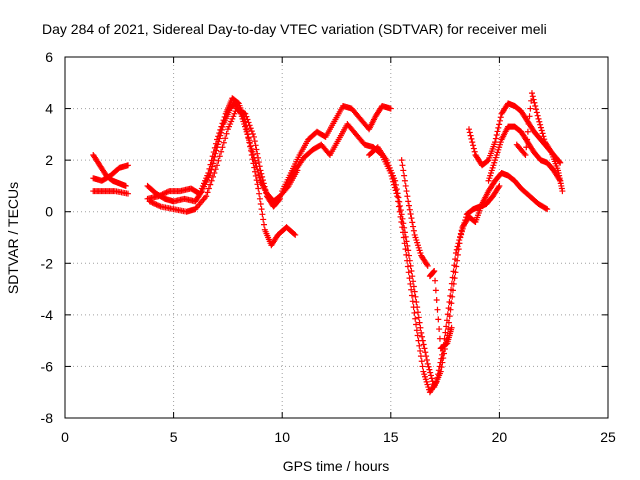 The height and width of the screenshot is (480, 640). I want to click on y-tick-label: -8, so click(47, 418).